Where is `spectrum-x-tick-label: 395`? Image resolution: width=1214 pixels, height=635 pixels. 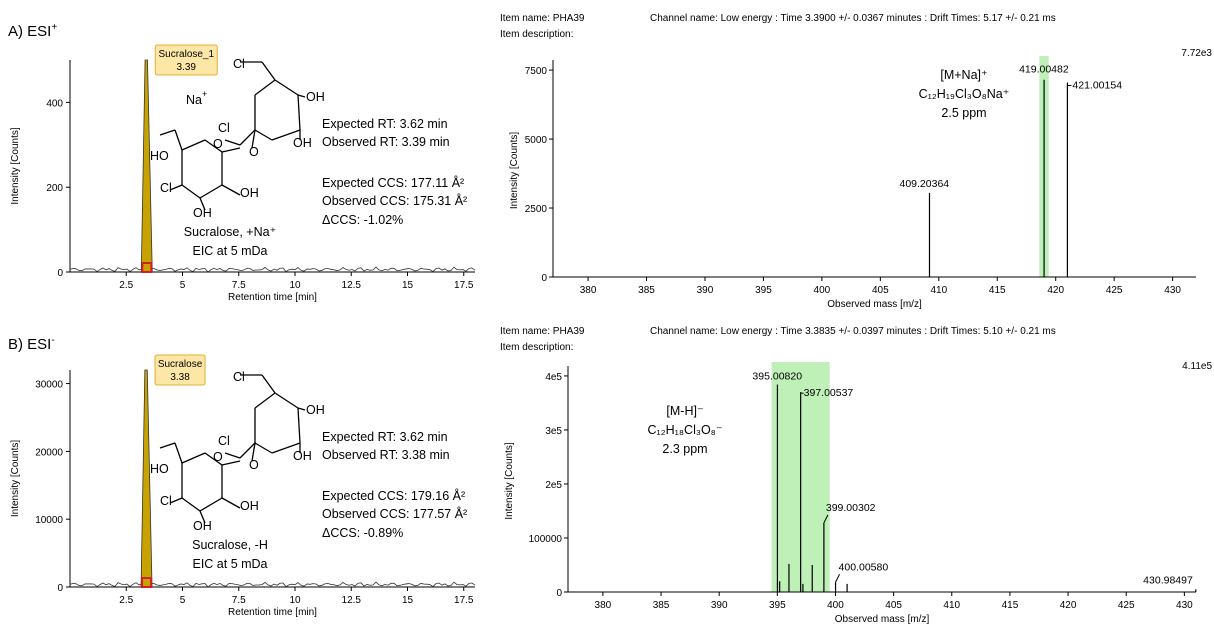
spectrum-x-tick-label: 395 is located at coordinates (777, 605).